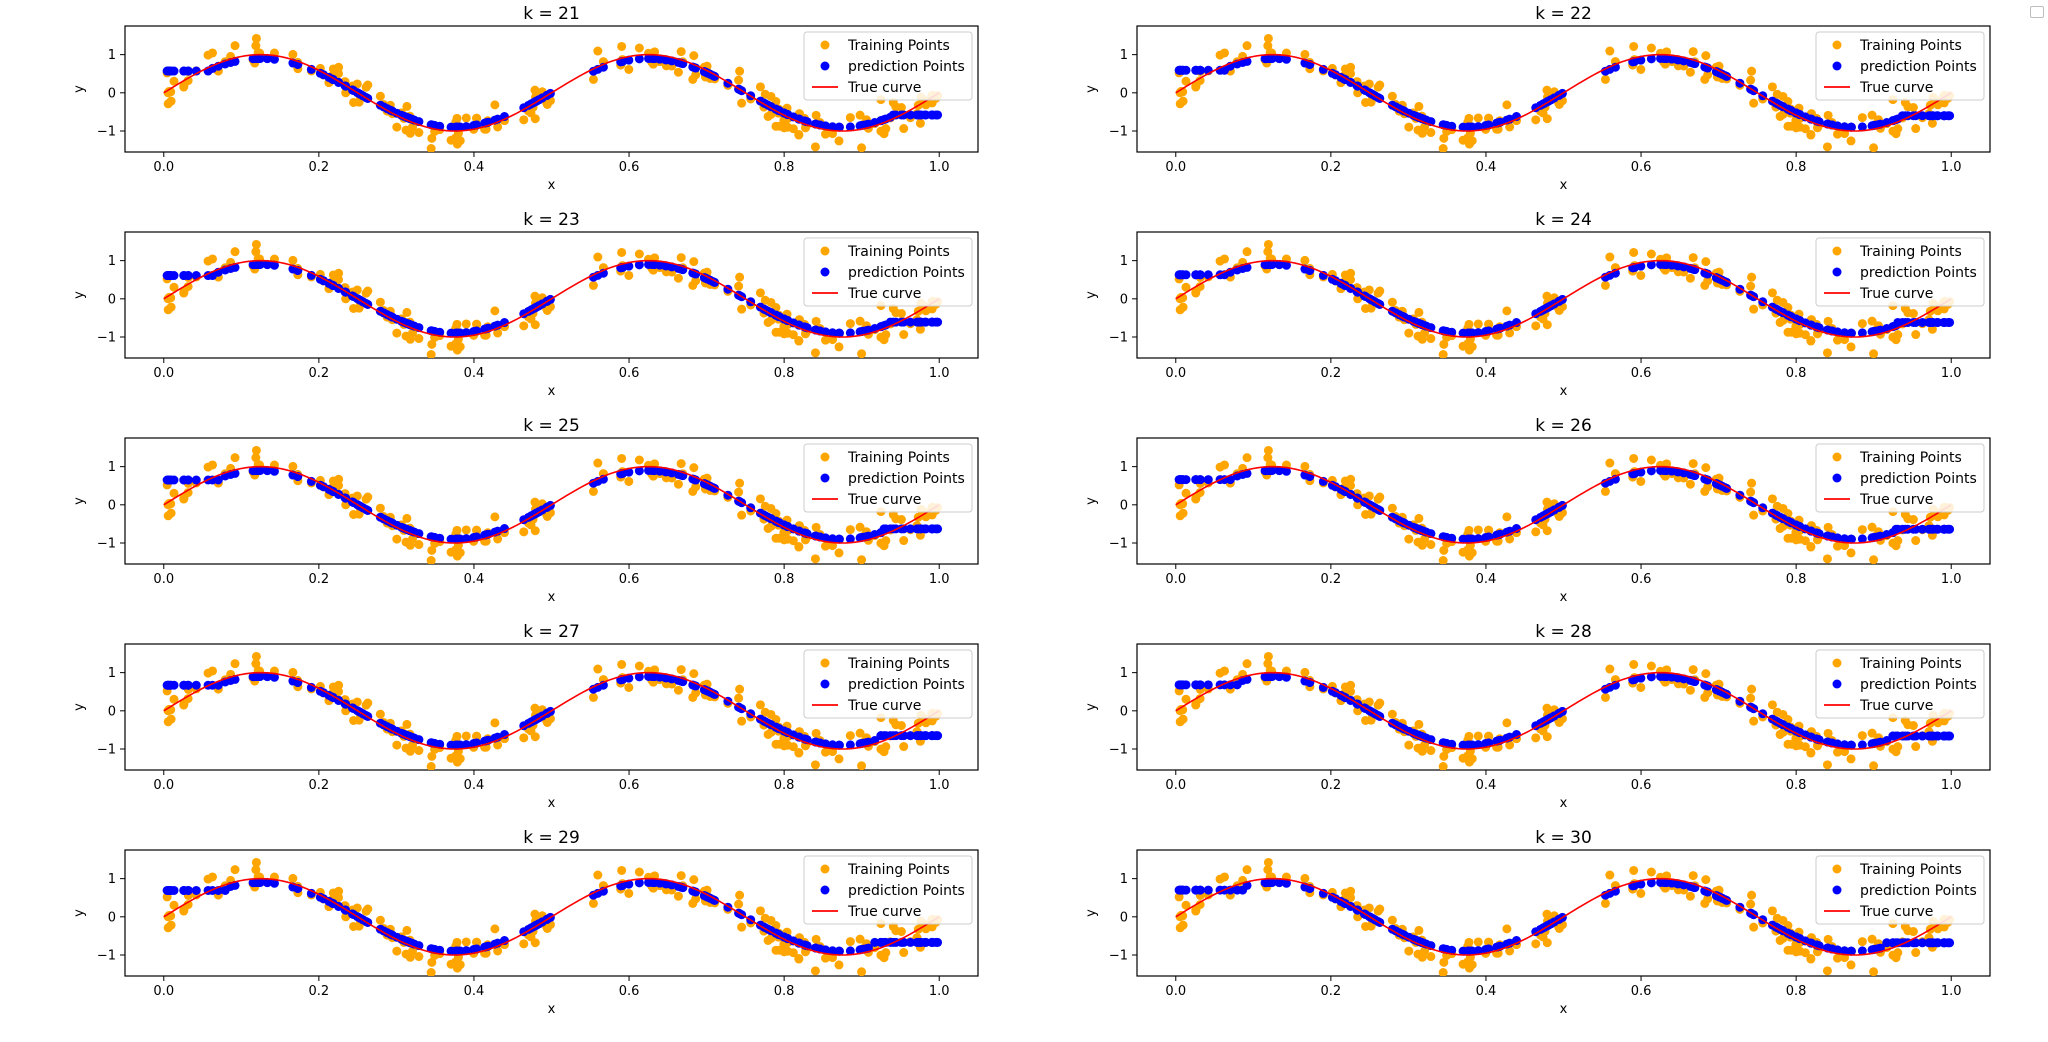  Describe the element at coordinates (474, 991) in the screenshot. I see `x-tick-label: 0.4` at that location.